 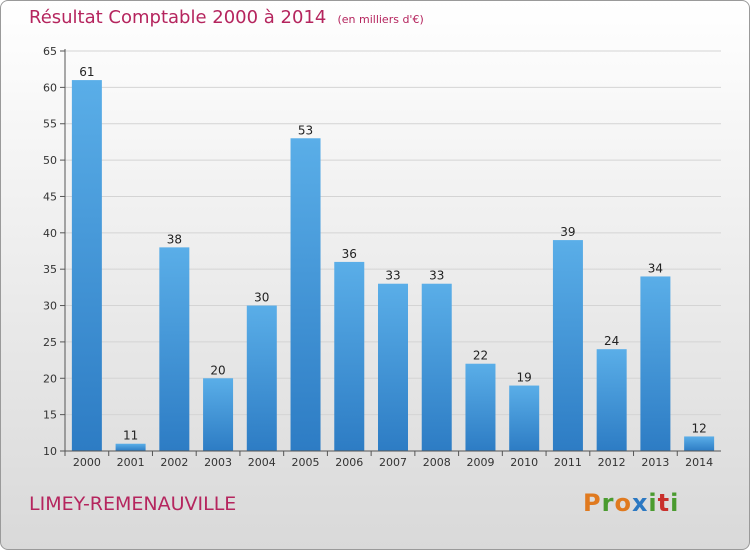 I want to click on bar-2011, so click(x=567, y=345).